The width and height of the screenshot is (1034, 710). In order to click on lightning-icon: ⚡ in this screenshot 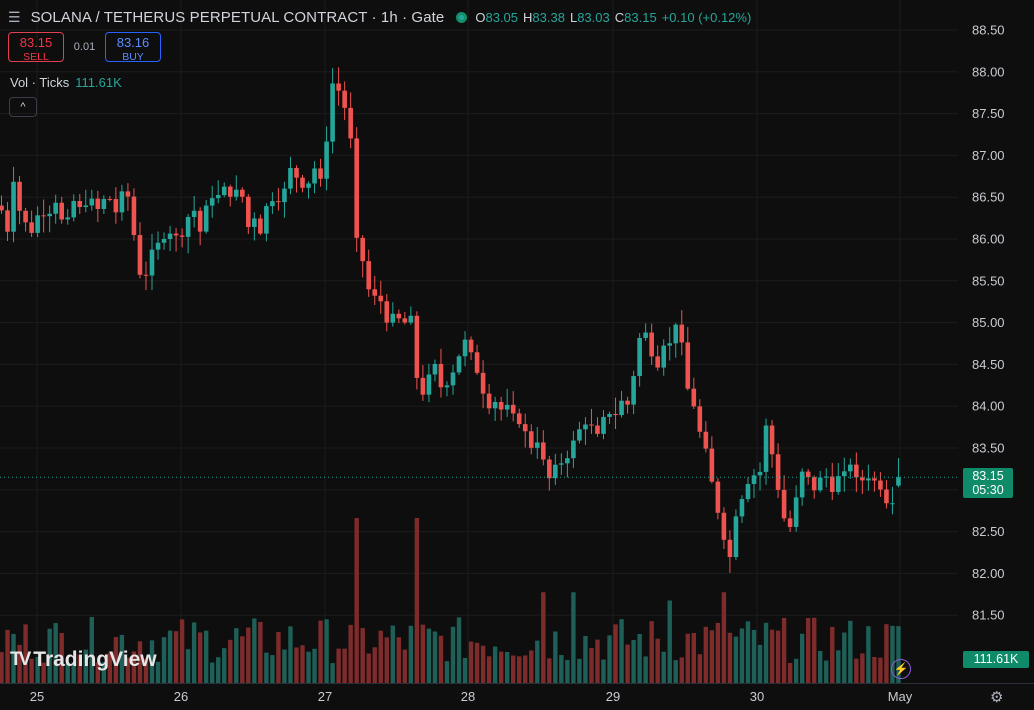, I will do `click(901, 669)`.